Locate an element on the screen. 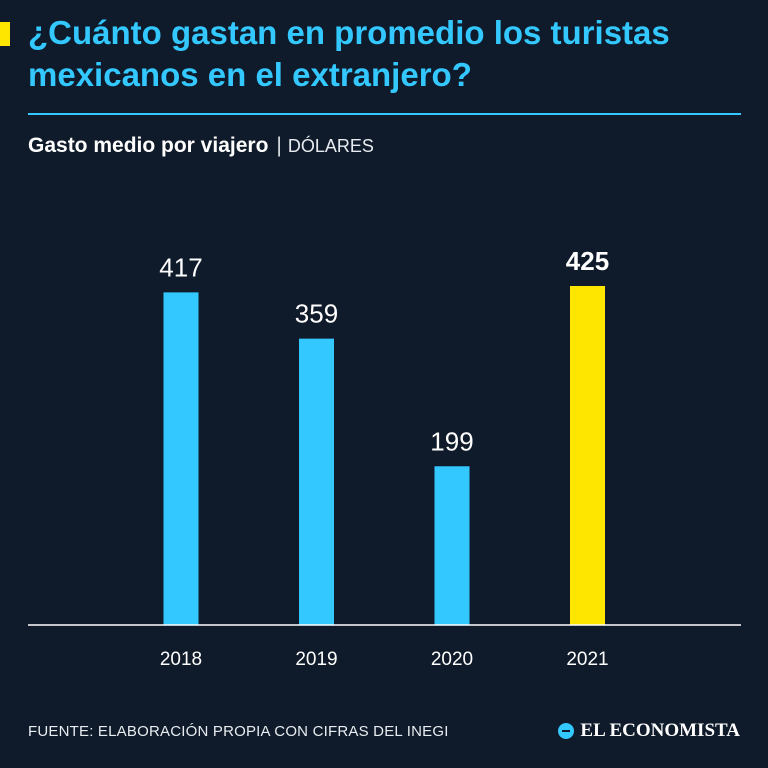 The height and width of the screenshot is (768, 768). chart-subtitle: Gasto medio por viajero | DÓLARES is located at coordinates (201, 146).